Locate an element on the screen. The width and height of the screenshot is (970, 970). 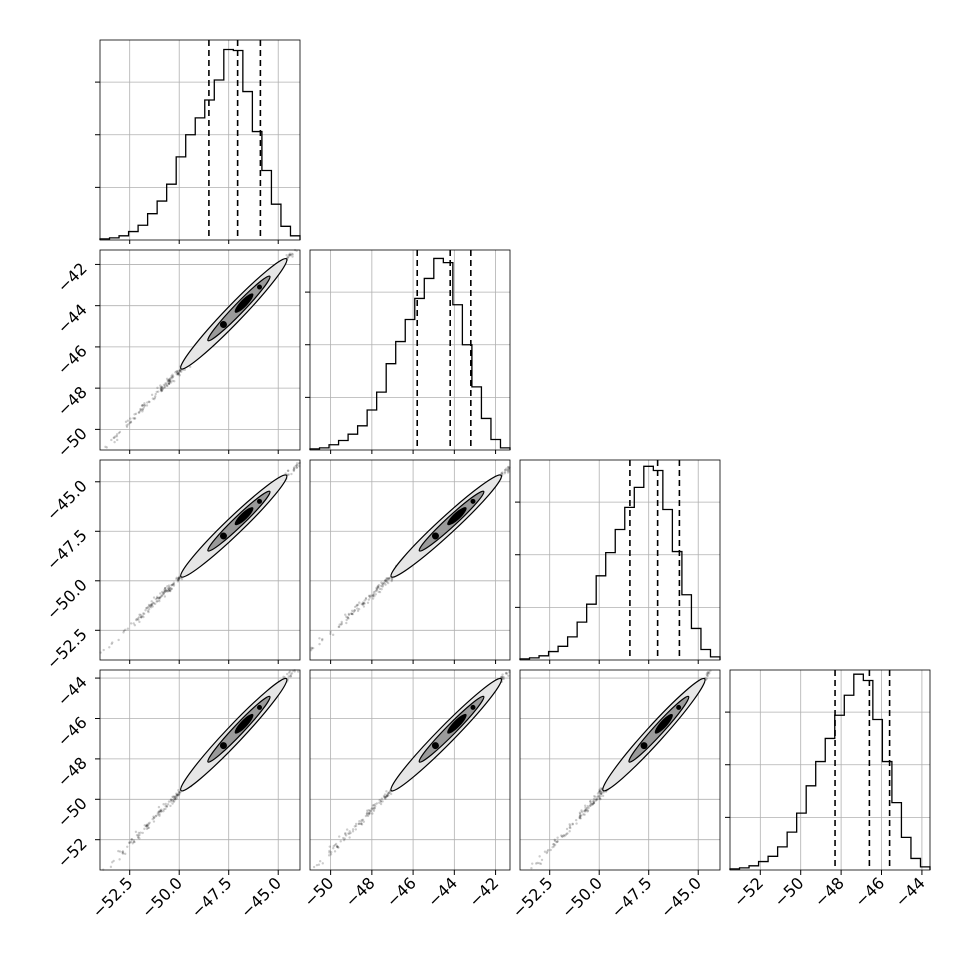
panel-frame is located at coordinates (200, 560).